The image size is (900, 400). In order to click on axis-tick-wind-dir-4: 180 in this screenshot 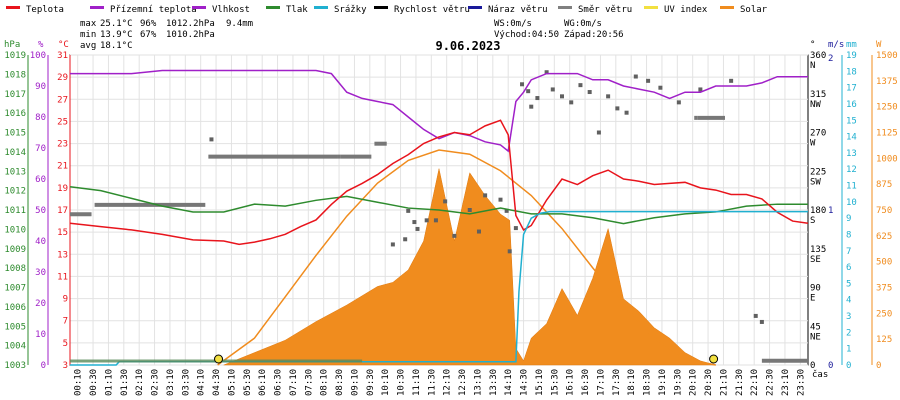, I will do `click(818, 211)`.